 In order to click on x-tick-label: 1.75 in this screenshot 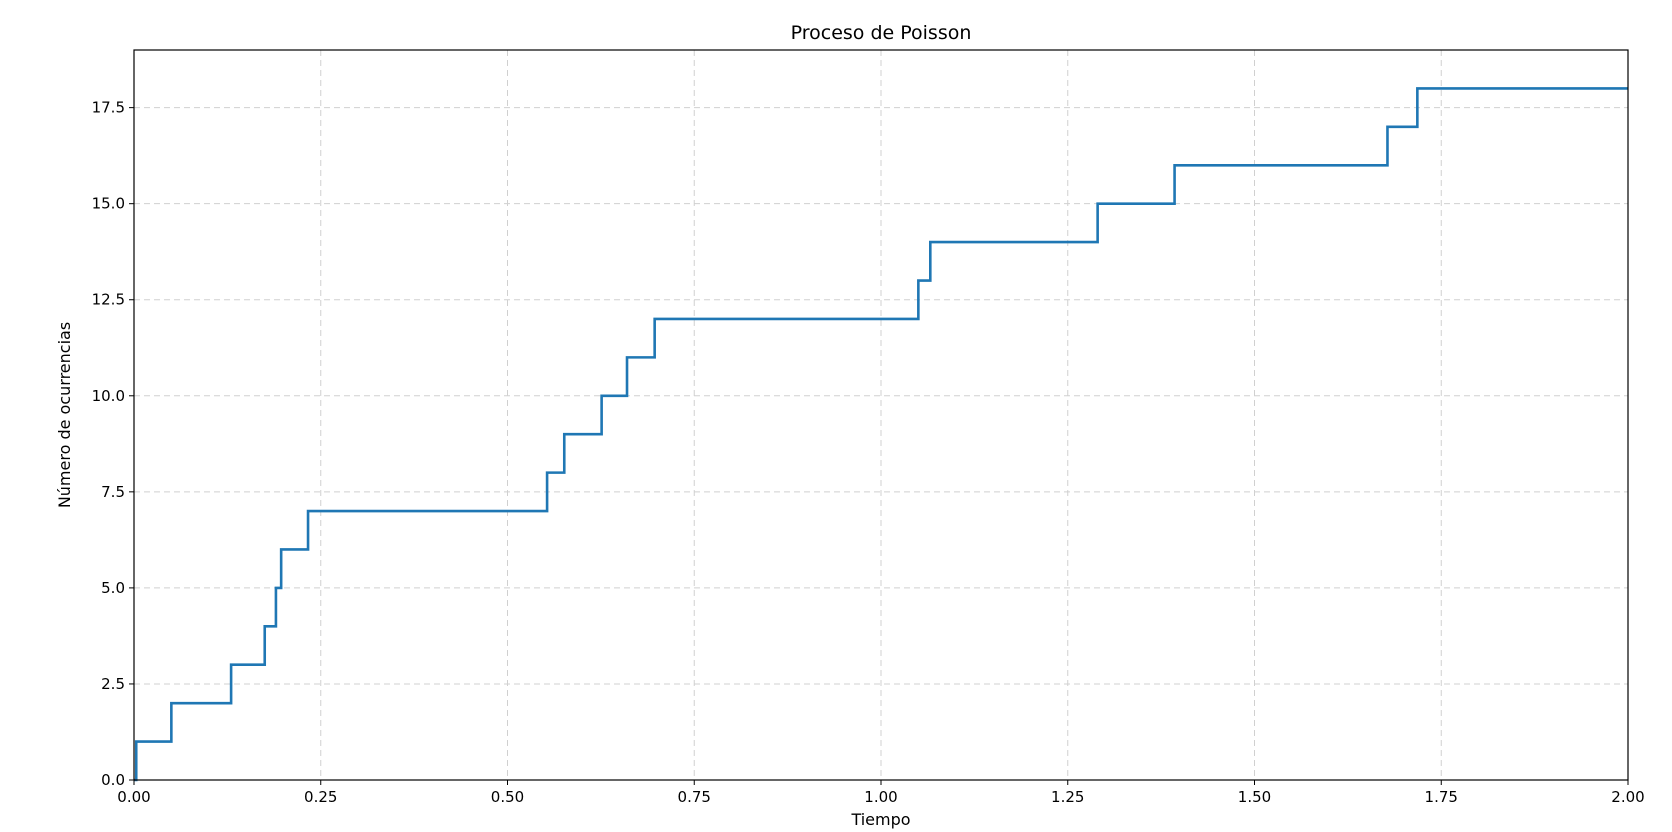, I will do `click(1441, 797)`.